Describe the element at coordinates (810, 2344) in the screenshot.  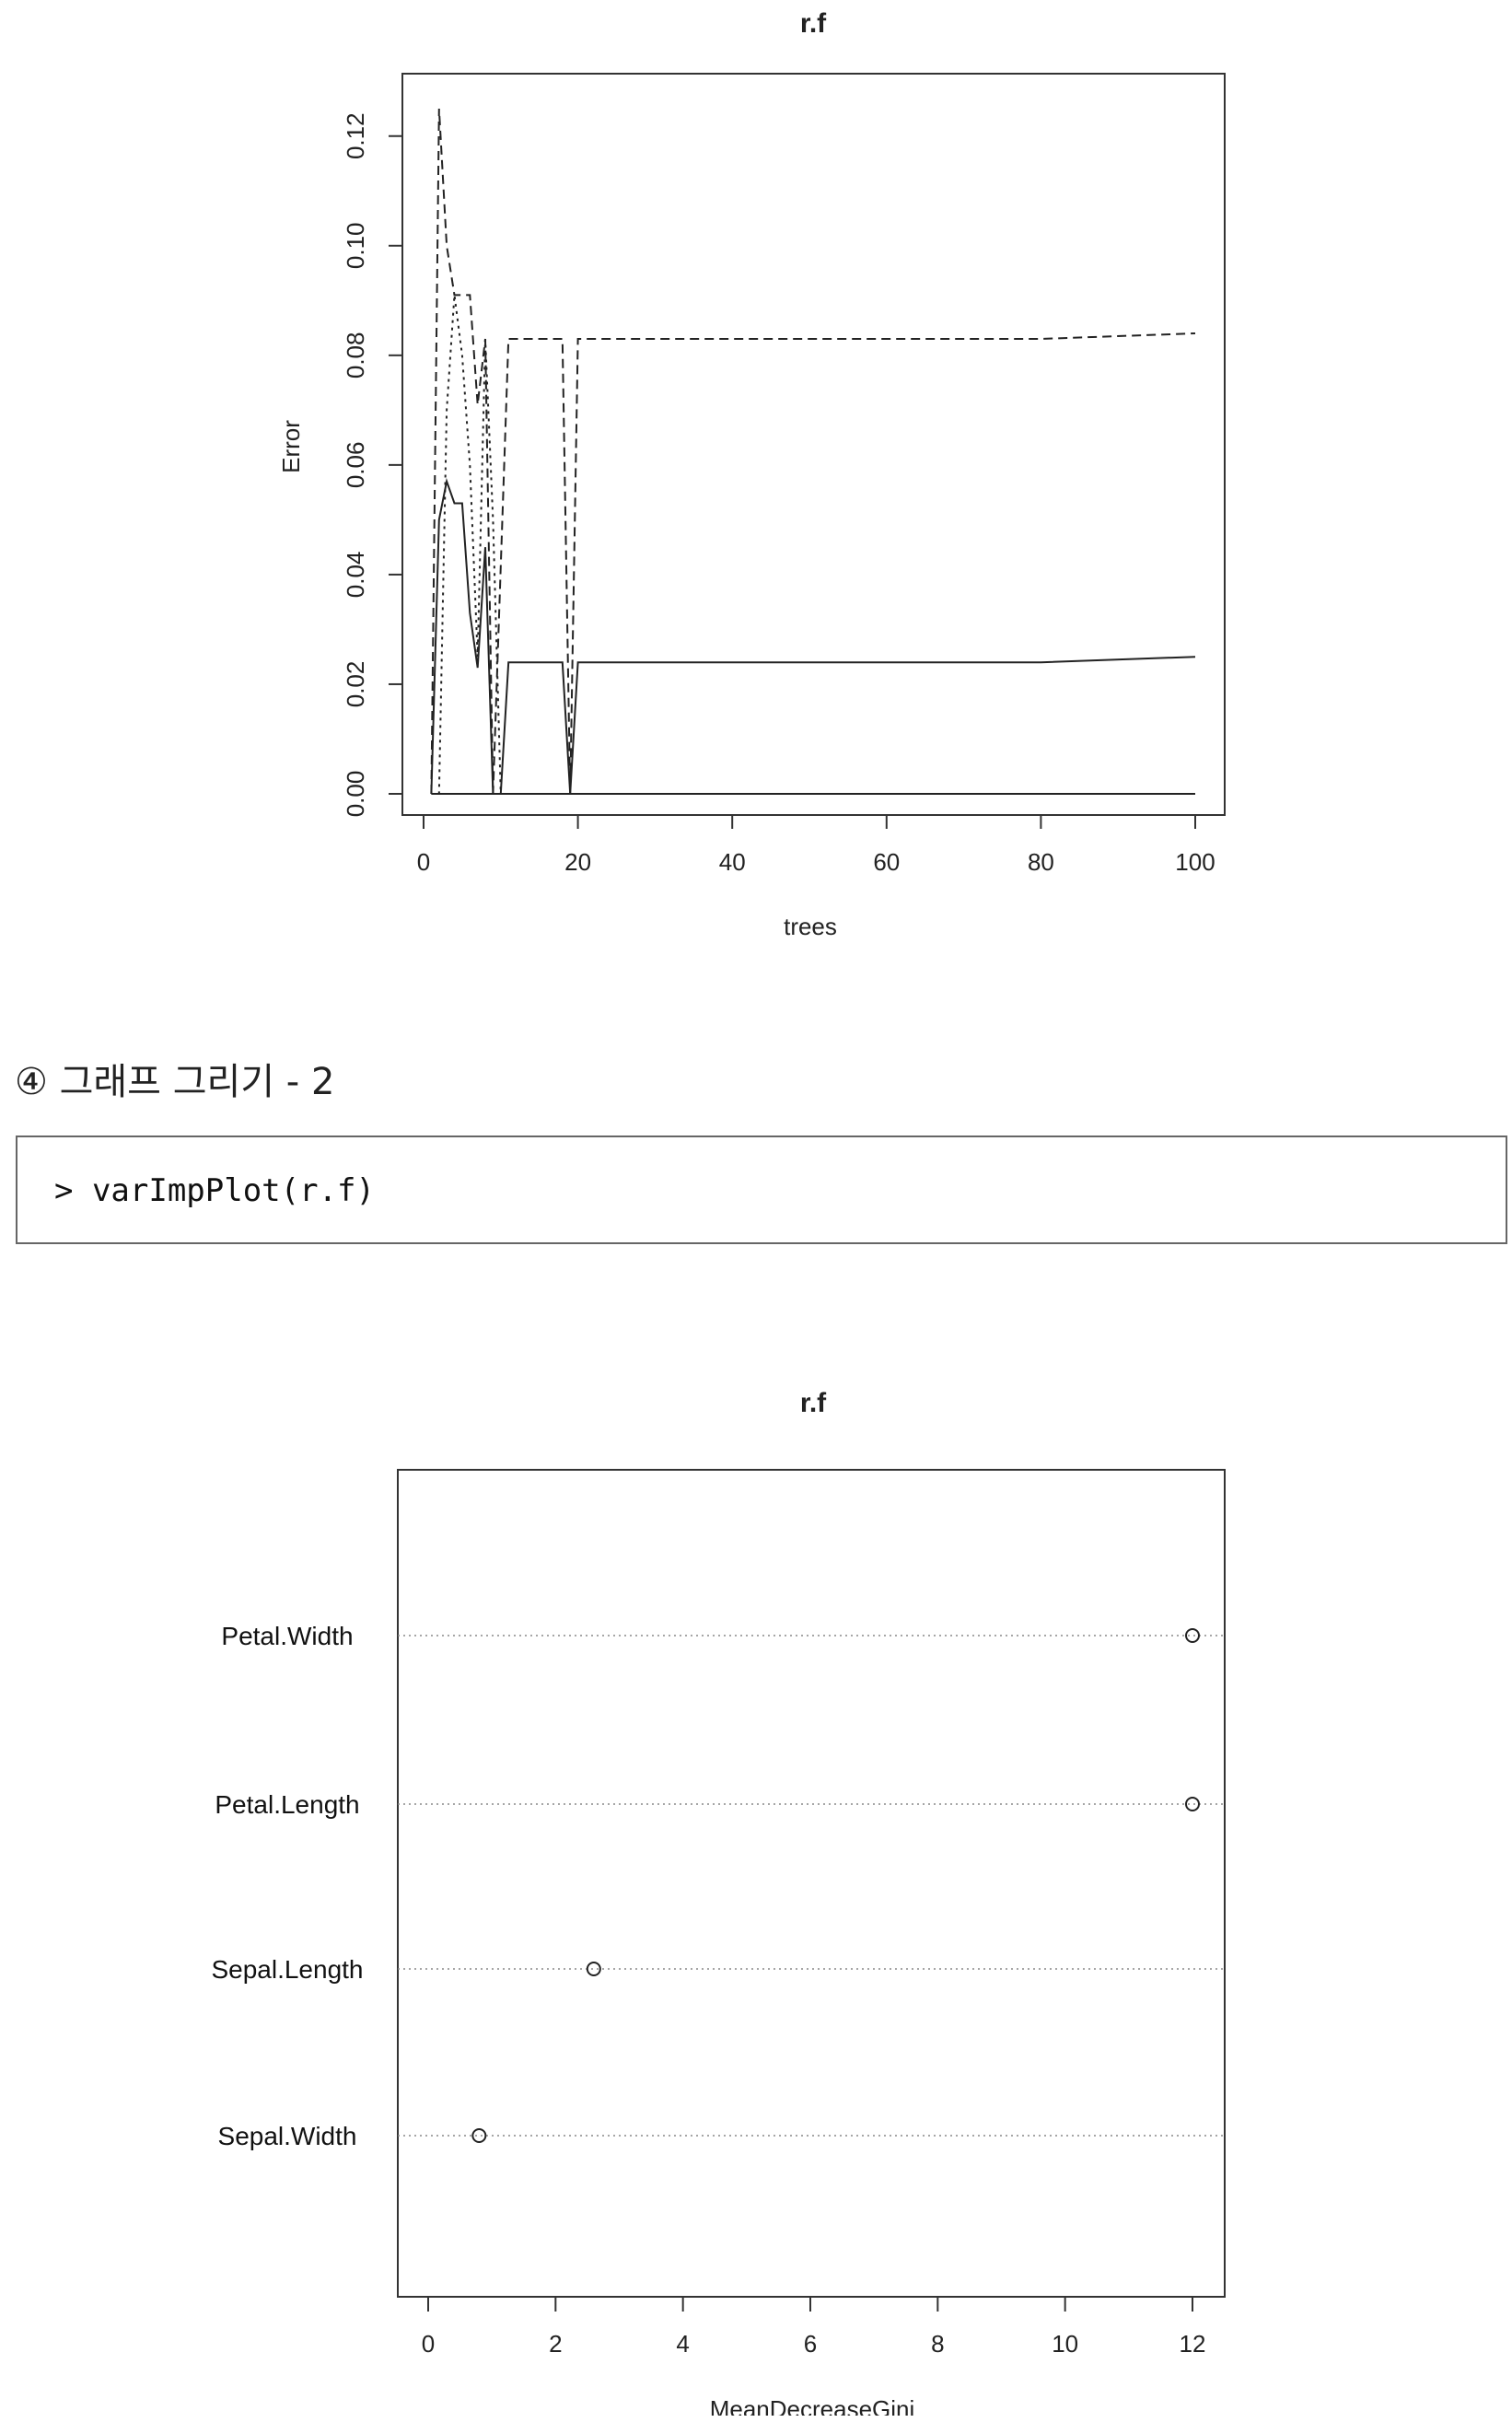
I see `x-tick-label: 6` at that location.